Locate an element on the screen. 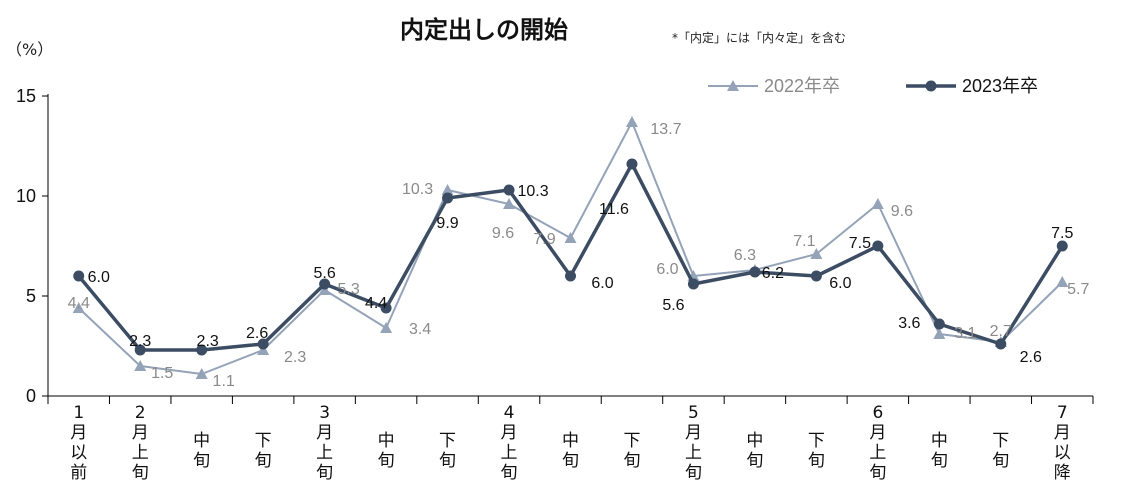 This screenshot has width=1138, height=492. data-label-2022: 1.1 is located at coordinates (224, 381).